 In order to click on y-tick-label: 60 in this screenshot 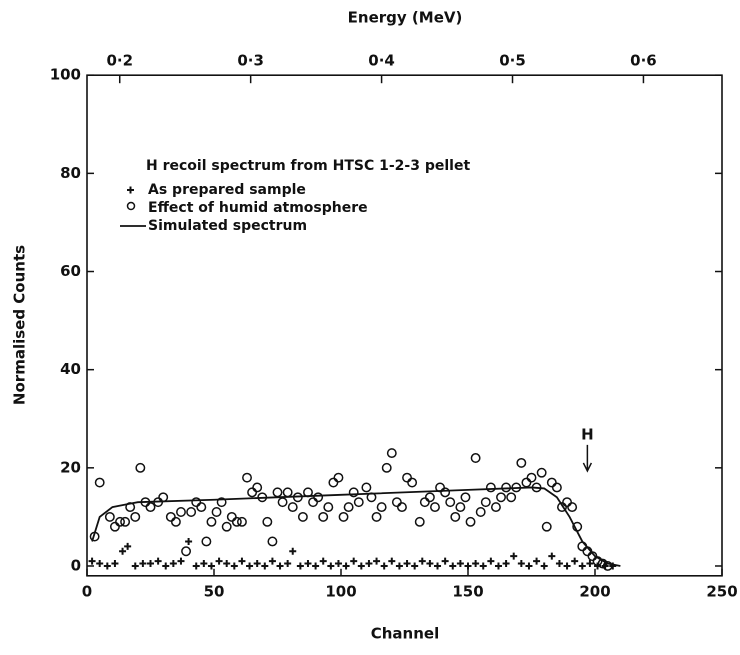, I will do `click(70, 271)`.